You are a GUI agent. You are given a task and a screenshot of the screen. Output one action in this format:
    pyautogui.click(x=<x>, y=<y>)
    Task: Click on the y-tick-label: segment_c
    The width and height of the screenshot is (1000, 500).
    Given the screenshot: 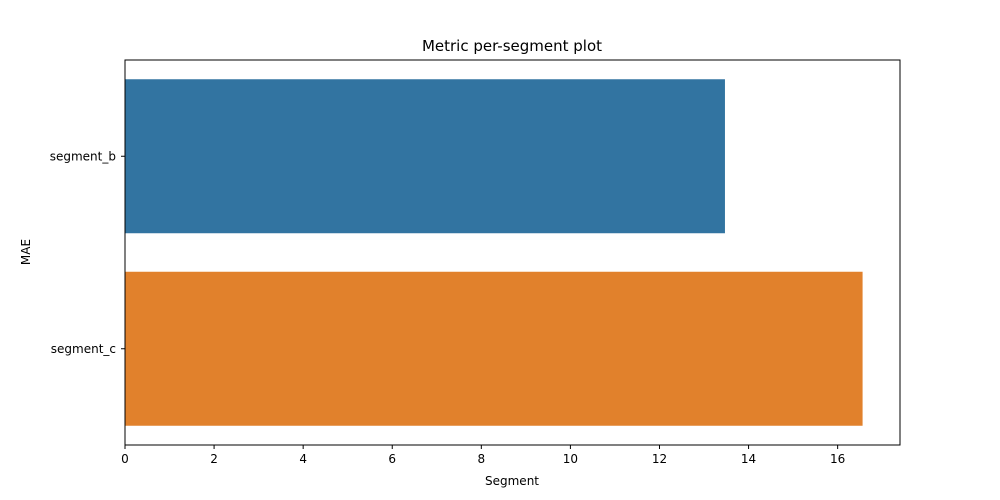 What is the action you would take?
    pyautogui.click(x=83, y=349)
    